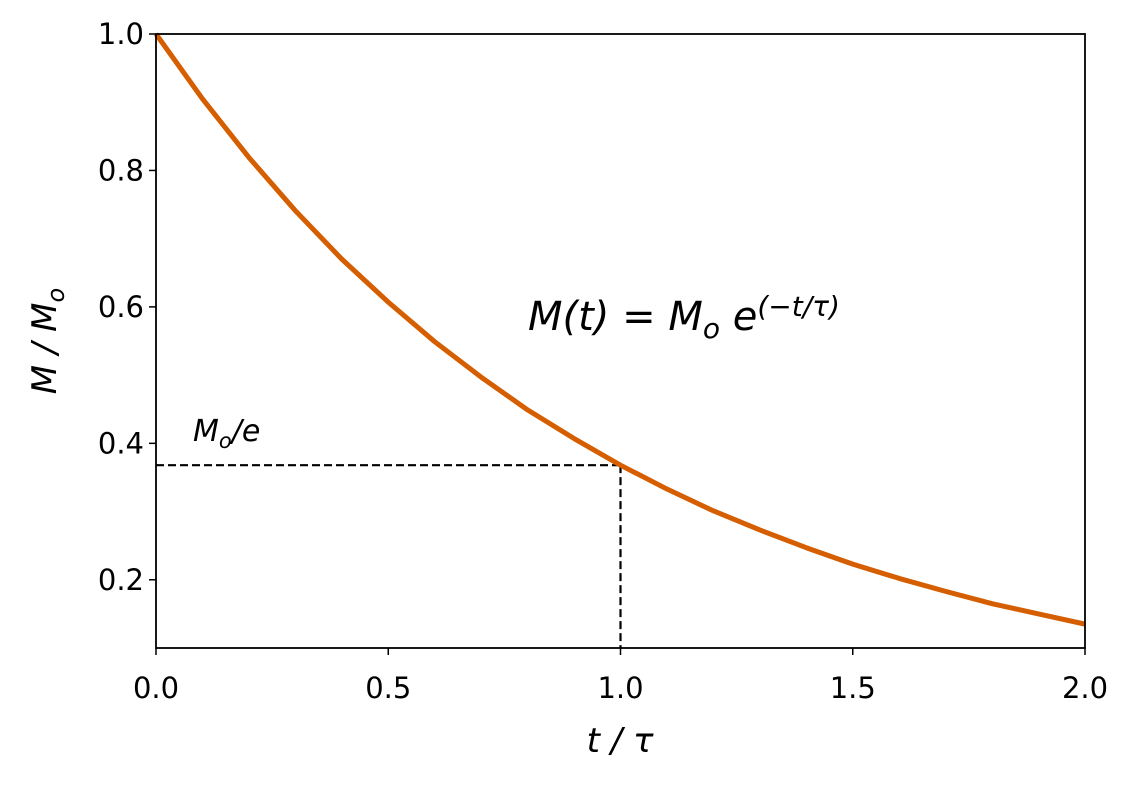  Describe the element at coordinates (121, 170) in the screenshot. I see `y-tick-label: 0.8` at that location.